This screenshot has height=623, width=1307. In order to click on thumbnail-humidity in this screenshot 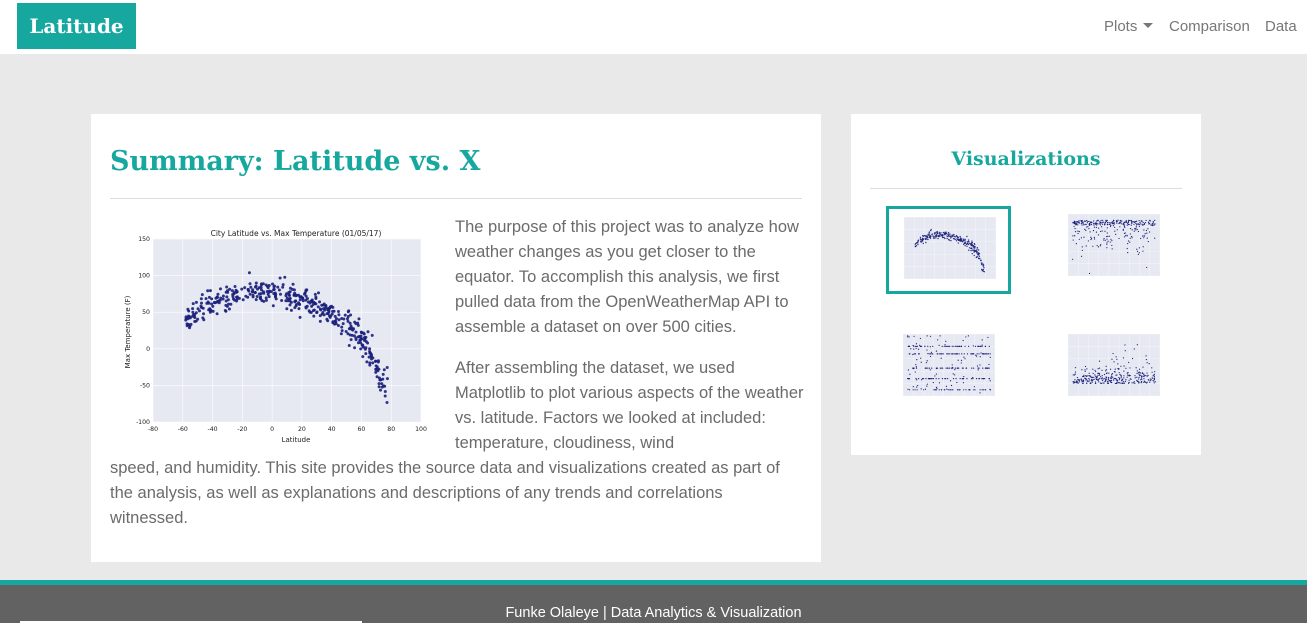, I will do `click(1113, 250)`.